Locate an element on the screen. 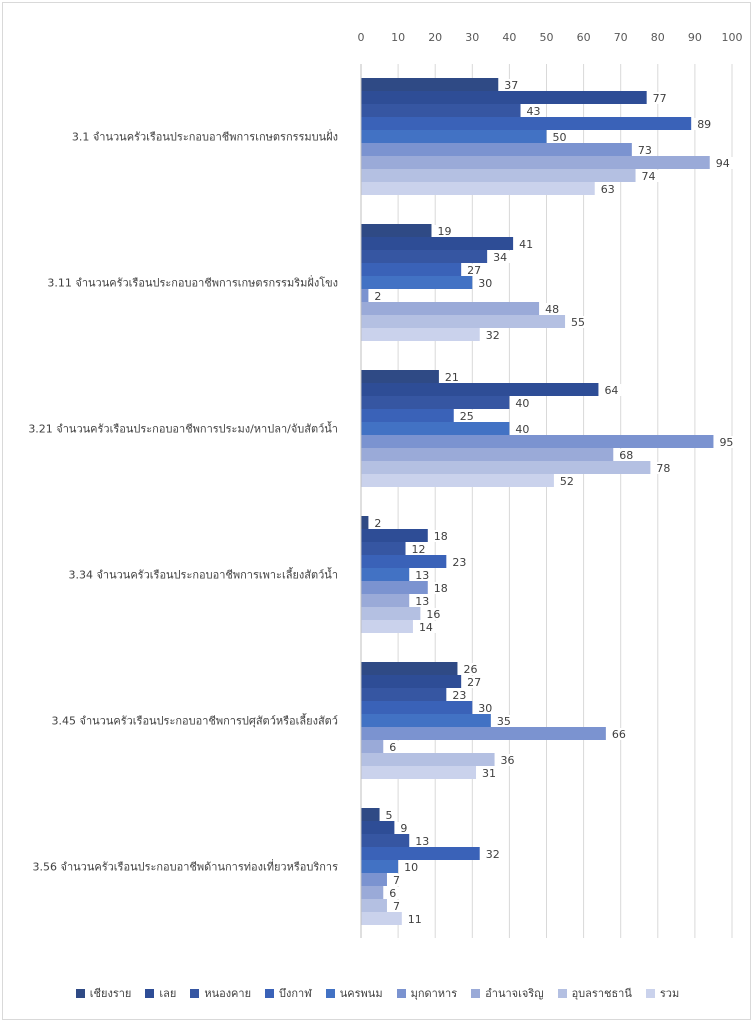  data-label: 43 is located at coordinates (534, 111).